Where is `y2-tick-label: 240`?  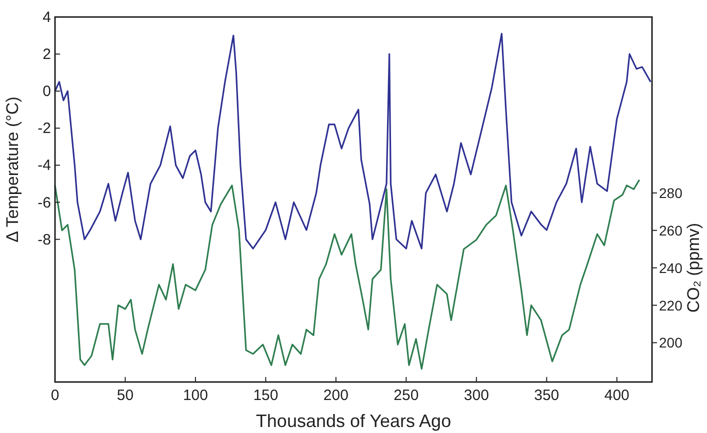 y2-tick-label: 240 is located at coordinates (671, 268).